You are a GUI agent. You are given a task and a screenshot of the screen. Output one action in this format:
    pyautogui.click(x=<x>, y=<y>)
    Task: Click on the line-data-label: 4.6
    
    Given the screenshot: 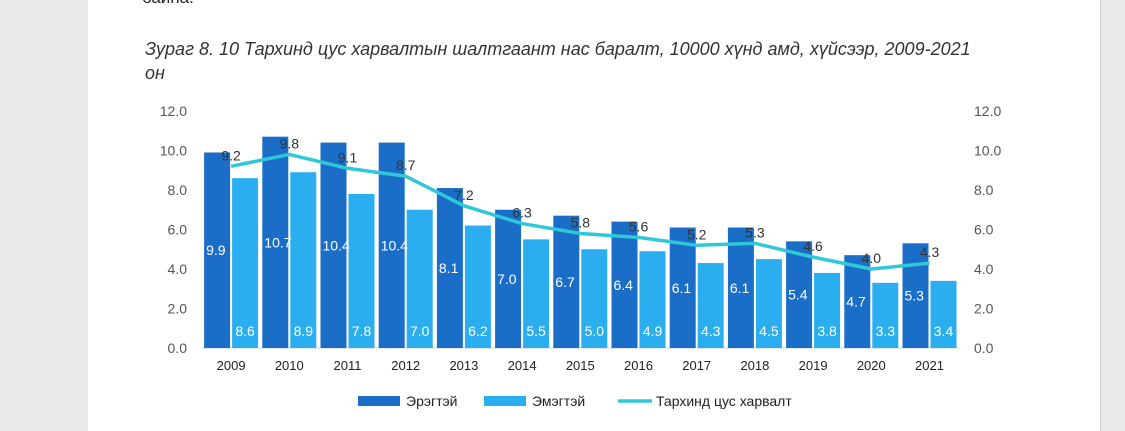 What is the action you would take?
    pyautogui.click(x=813, y=246)
    